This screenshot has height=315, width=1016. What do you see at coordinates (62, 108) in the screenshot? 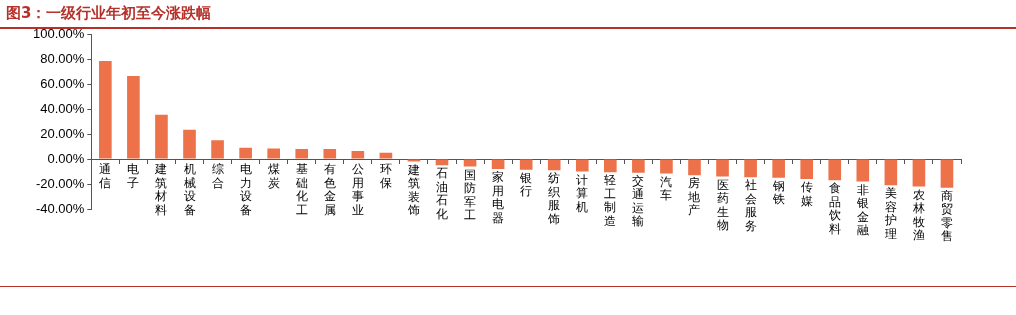
I see `y-tick-label: 40.00%` at bounding box center [62, 108].